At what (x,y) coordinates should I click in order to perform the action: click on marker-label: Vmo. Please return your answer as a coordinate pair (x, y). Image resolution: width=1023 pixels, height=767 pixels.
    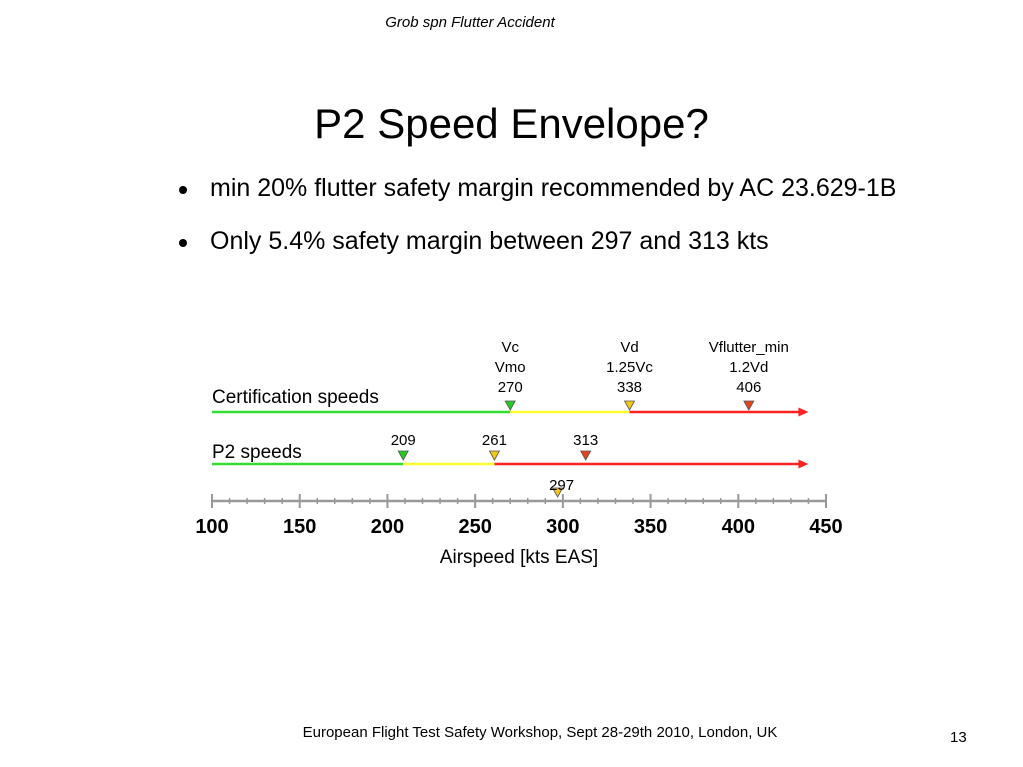
    Looking at the image, I should click on (510, 367).